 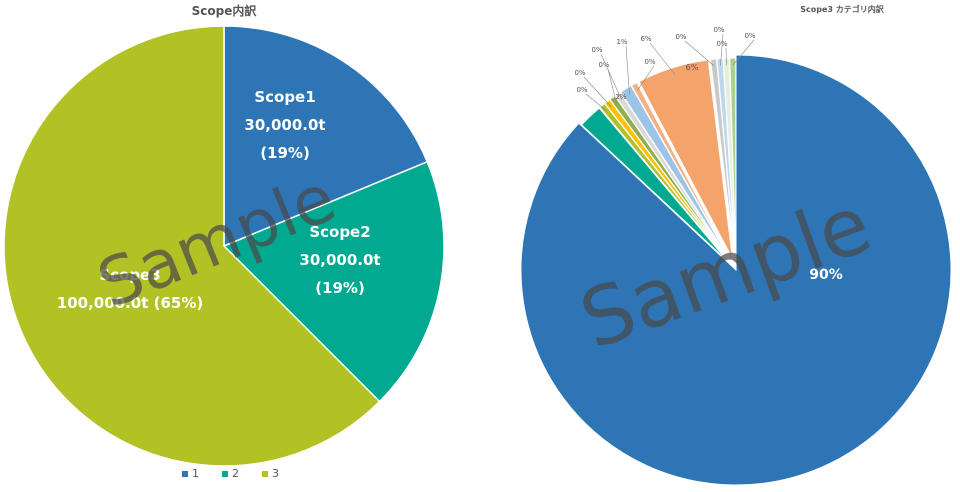 What do you see at coordinates (718, 30) in the screenshot?
I see `chart2-label-11: 0%` at bounding box center [718, 30].